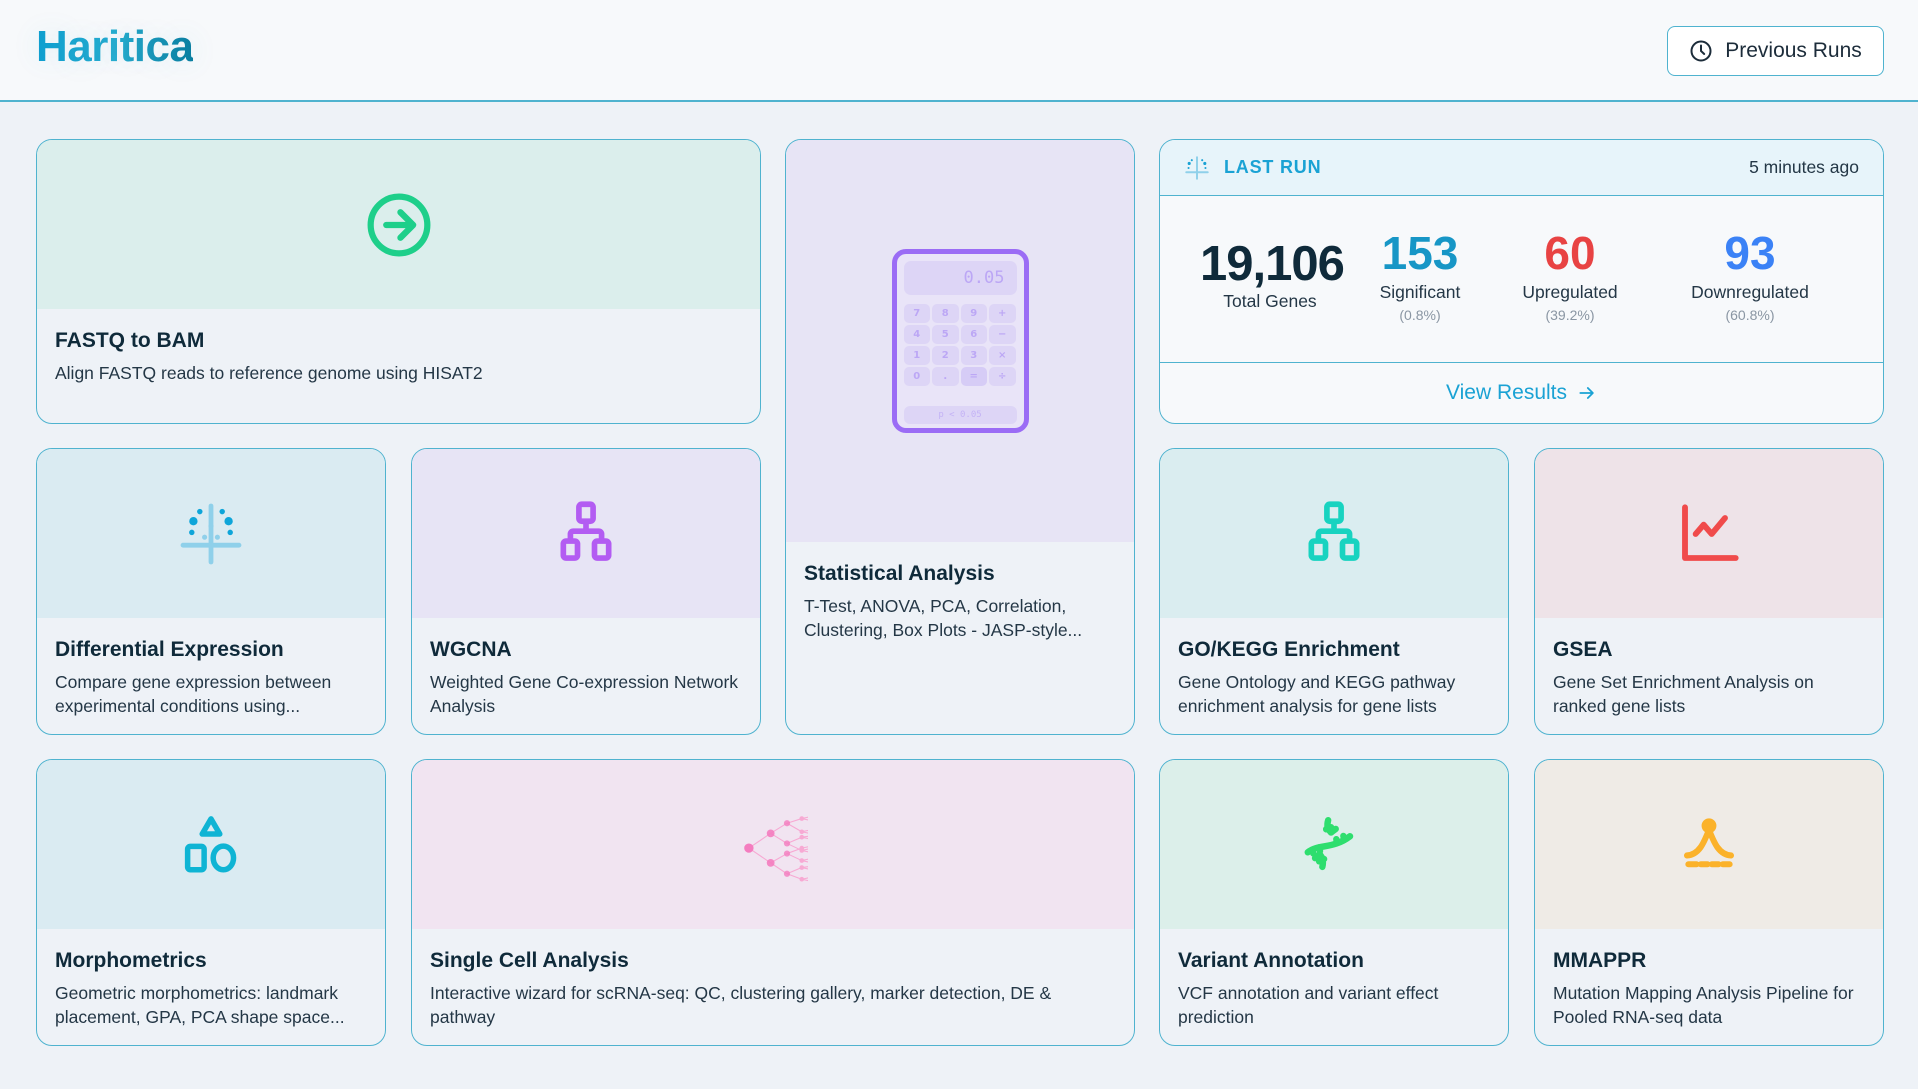  What do you see at coordinates (776, 848) in the screenshot?
I see `tree-branch-icon` at bounding box center [776, 848].